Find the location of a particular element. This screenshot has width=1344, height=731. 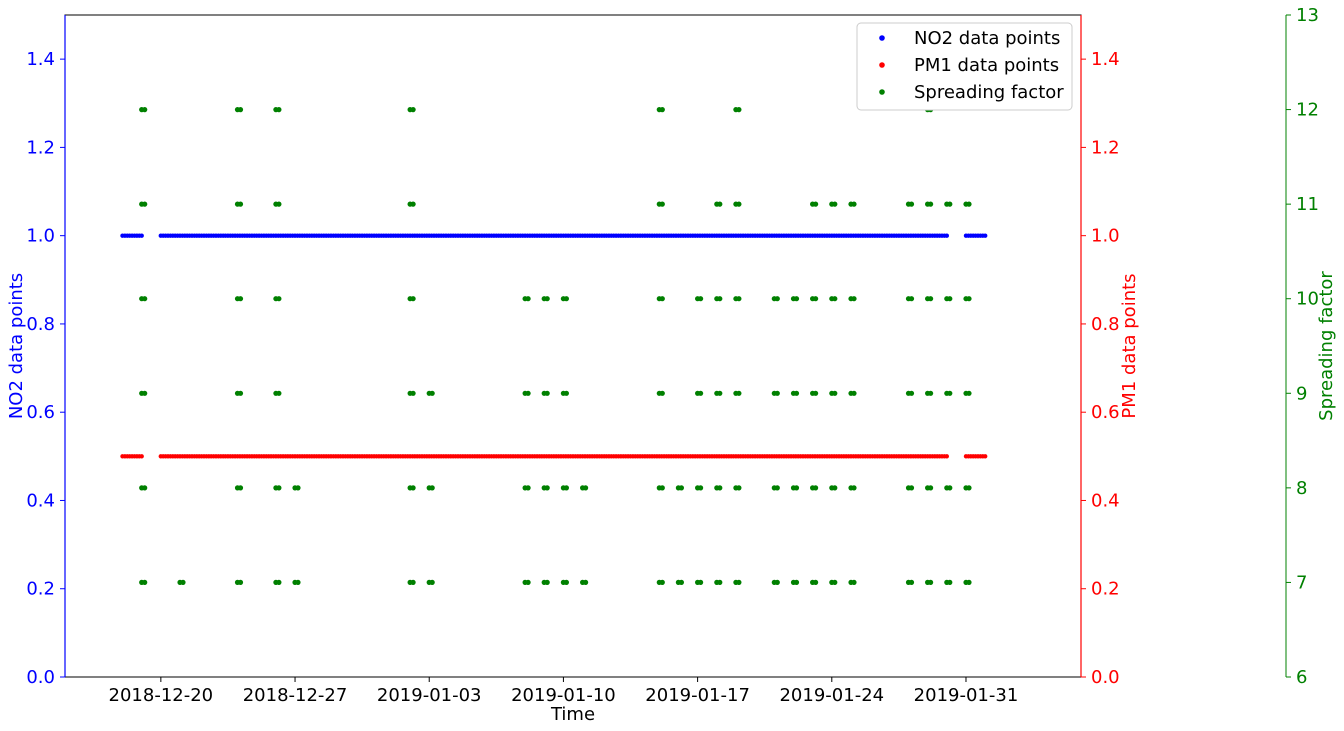

legend-entry: NO2 data points is located at coordinates (987, 38).